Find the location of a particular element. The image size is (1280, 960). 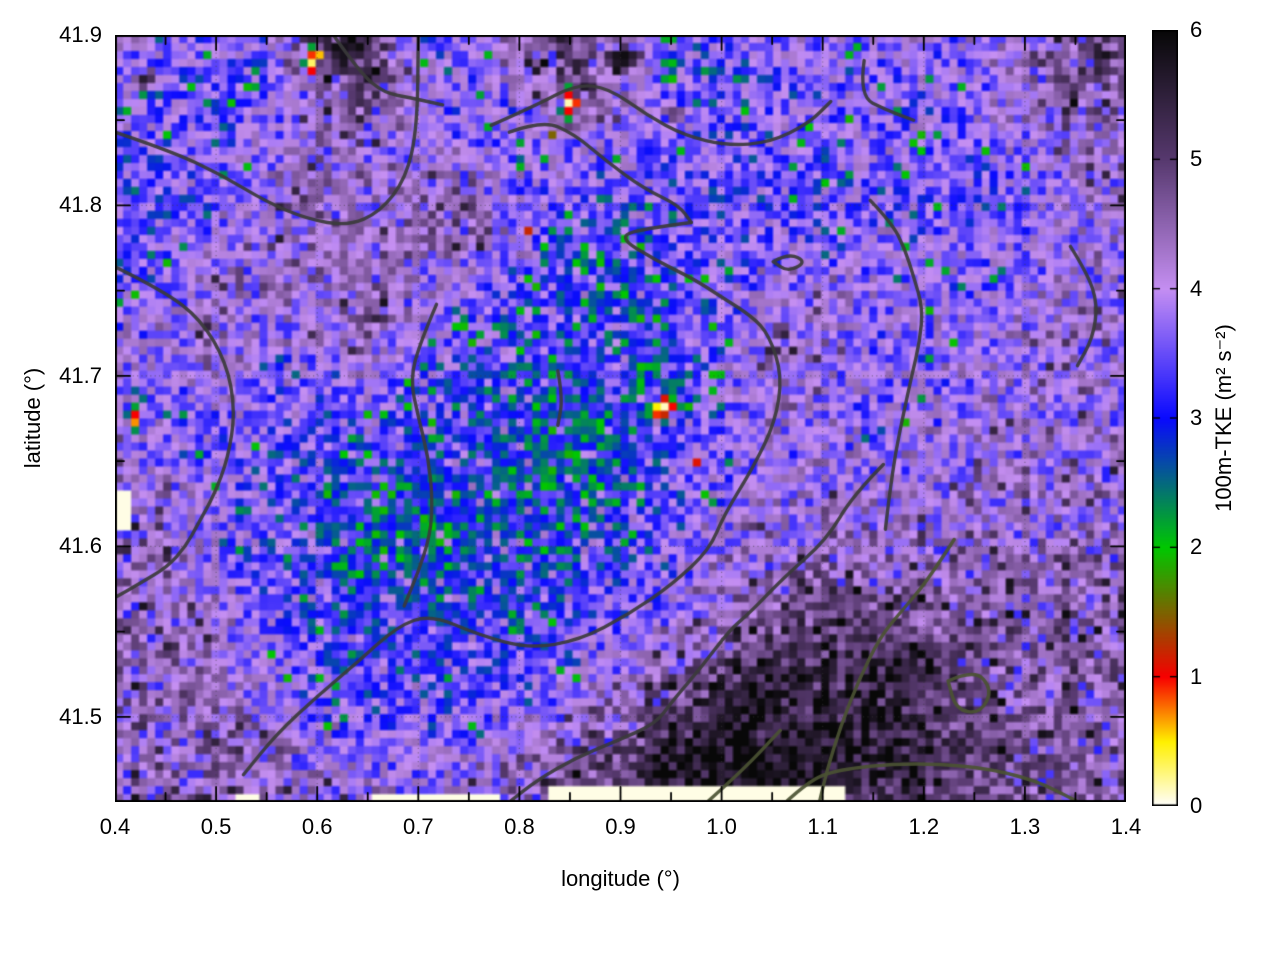

y-tick-label: 41.6 is located at coordinates (80, 546).